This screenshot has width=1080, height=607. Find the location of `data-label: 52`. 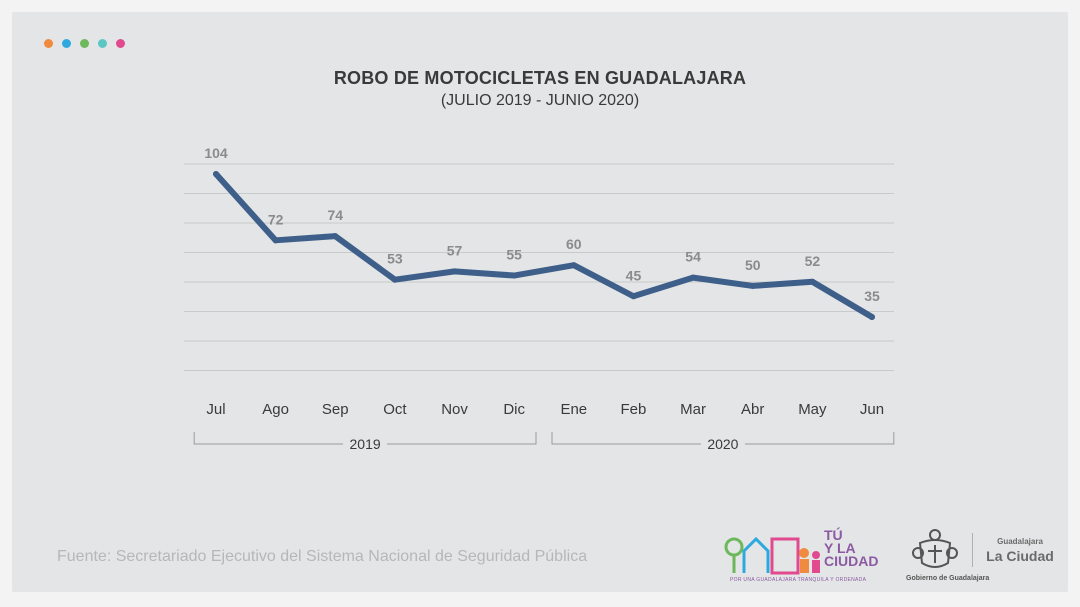

data-label: 52 is located at coordinates (813, 261).